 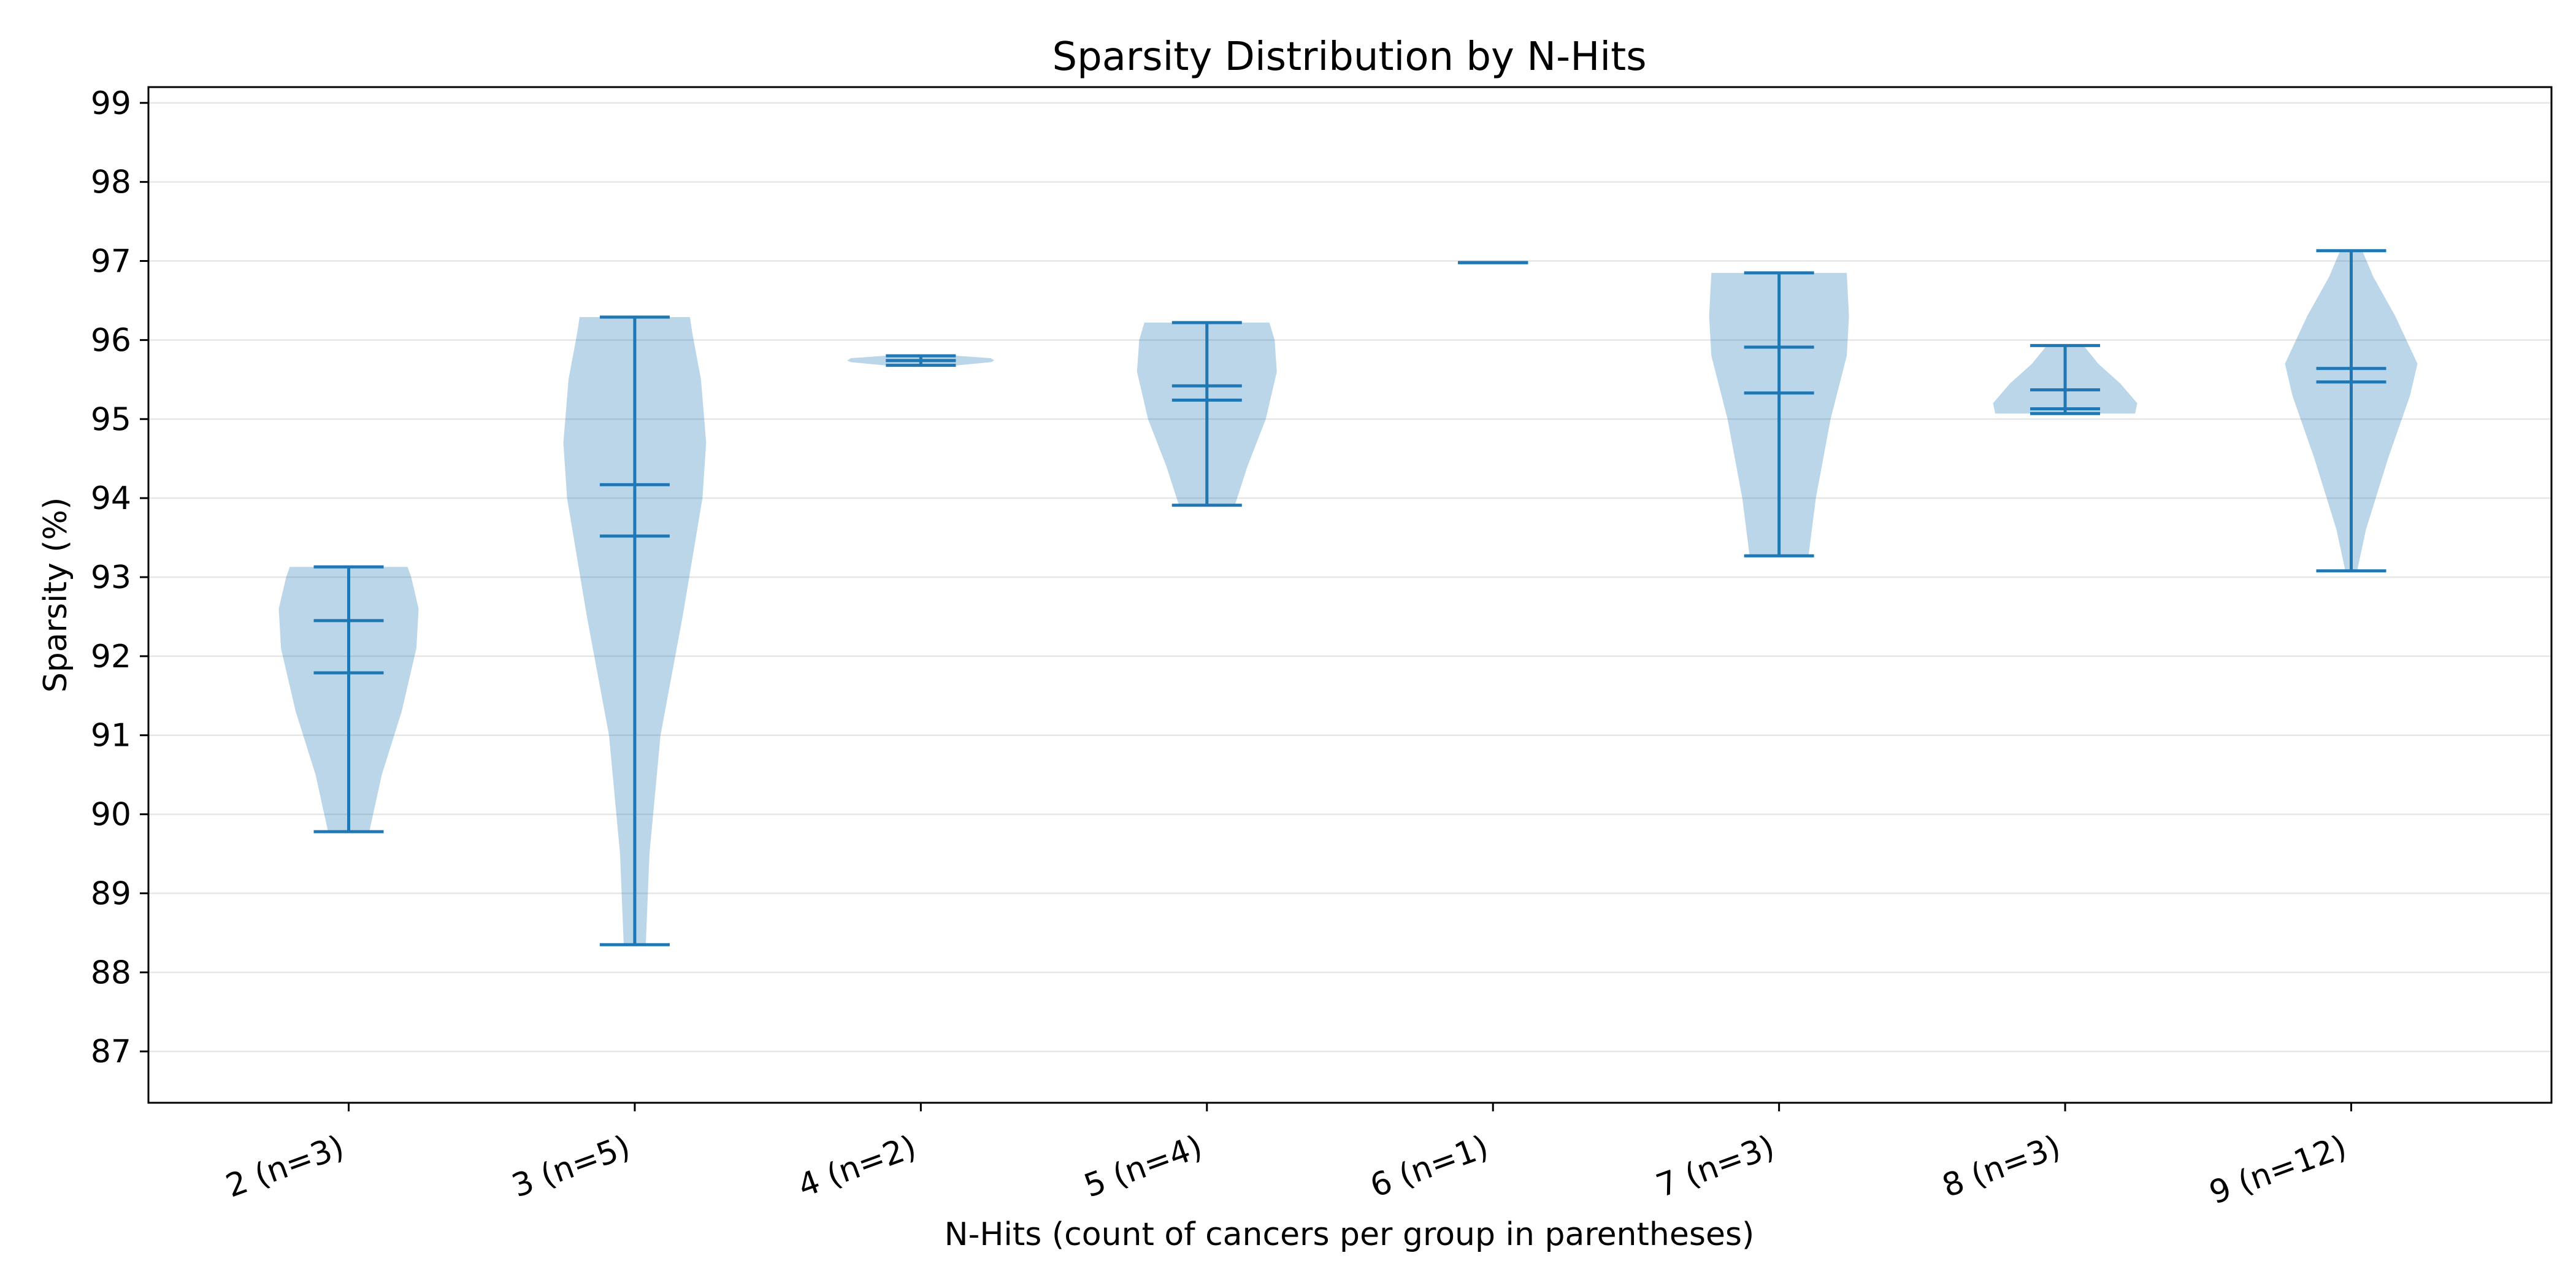 What do you see at coordinates (111, 182) in the screenshot?
I see `y-tick-label: 98` at bounding box center [111, 182].